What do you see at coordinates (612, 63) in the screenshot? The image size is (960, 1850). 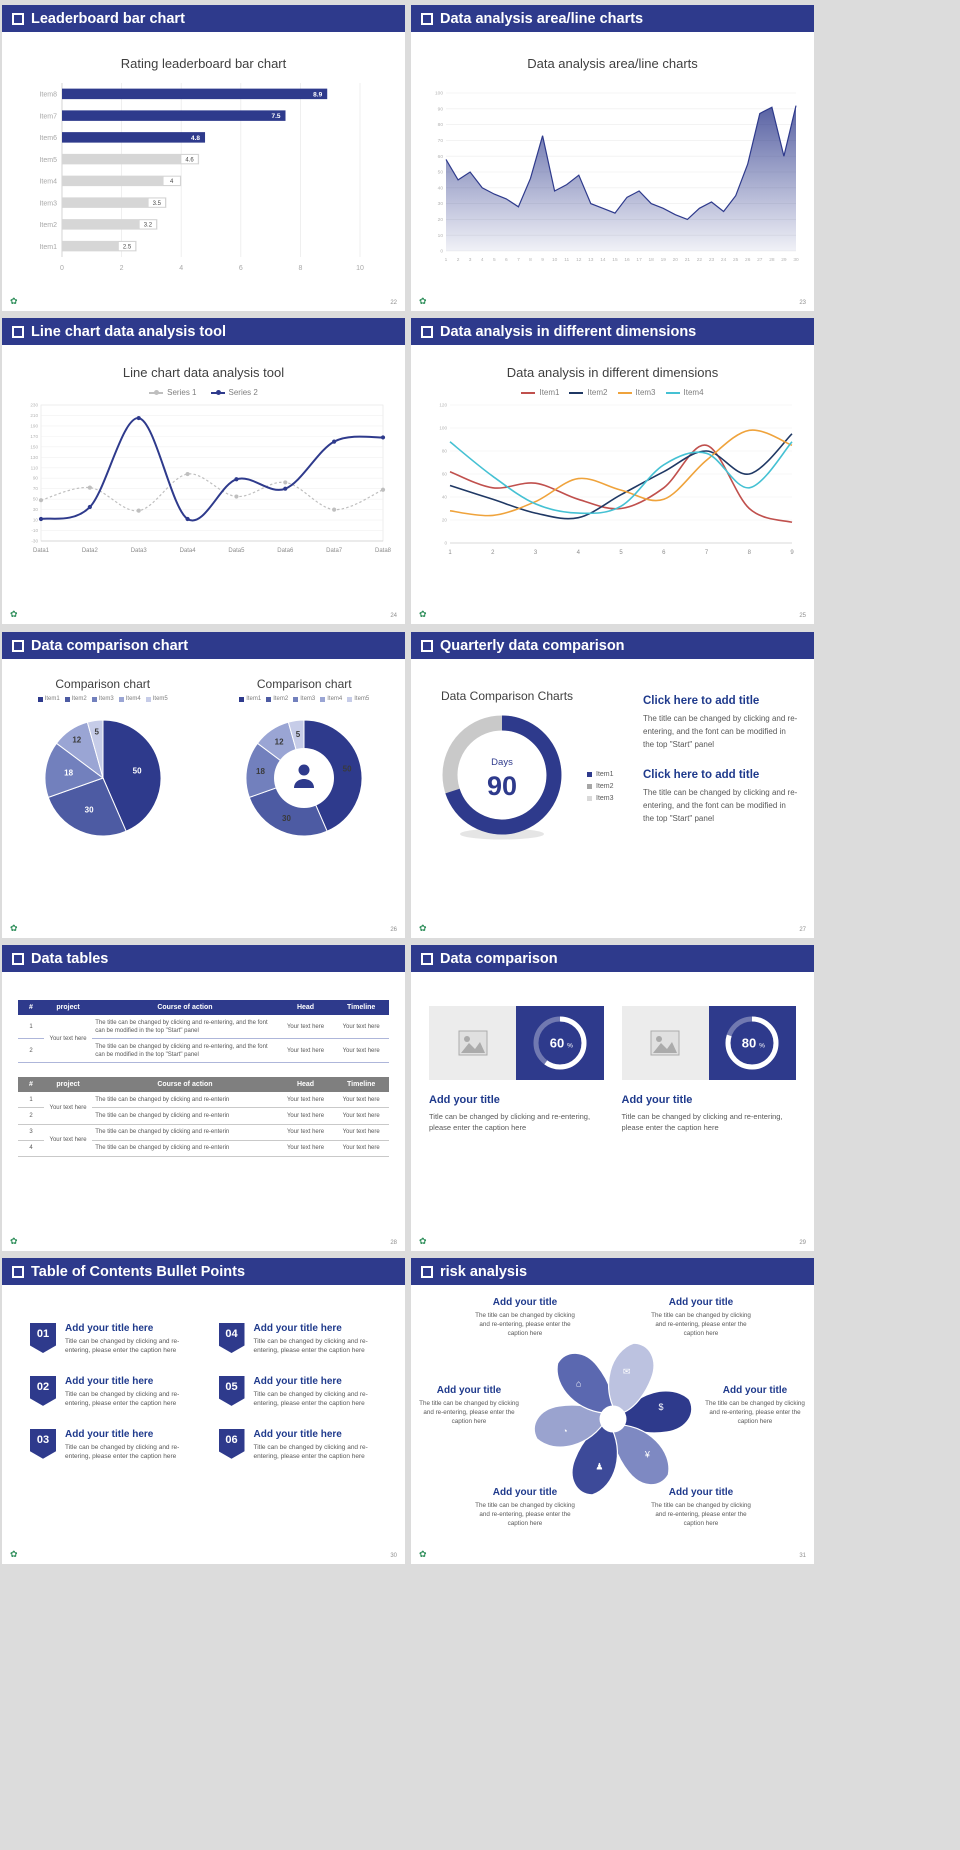 I see `chart-title: Data analysis area/line charts` at bounding box center [612, 63].